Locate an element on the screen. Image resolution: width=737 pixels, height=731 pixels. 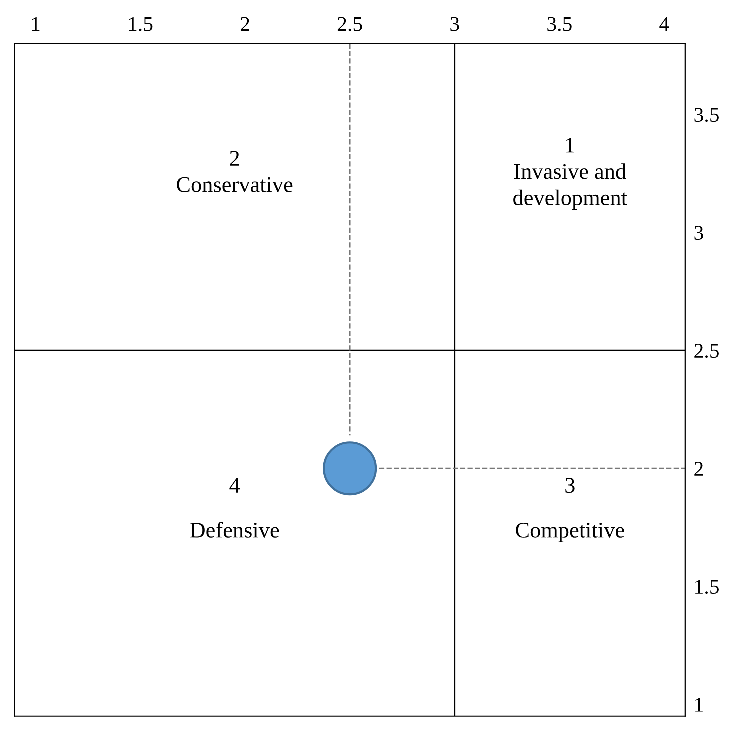
x-tick-label: 1 is located at coordinates (36, 24).